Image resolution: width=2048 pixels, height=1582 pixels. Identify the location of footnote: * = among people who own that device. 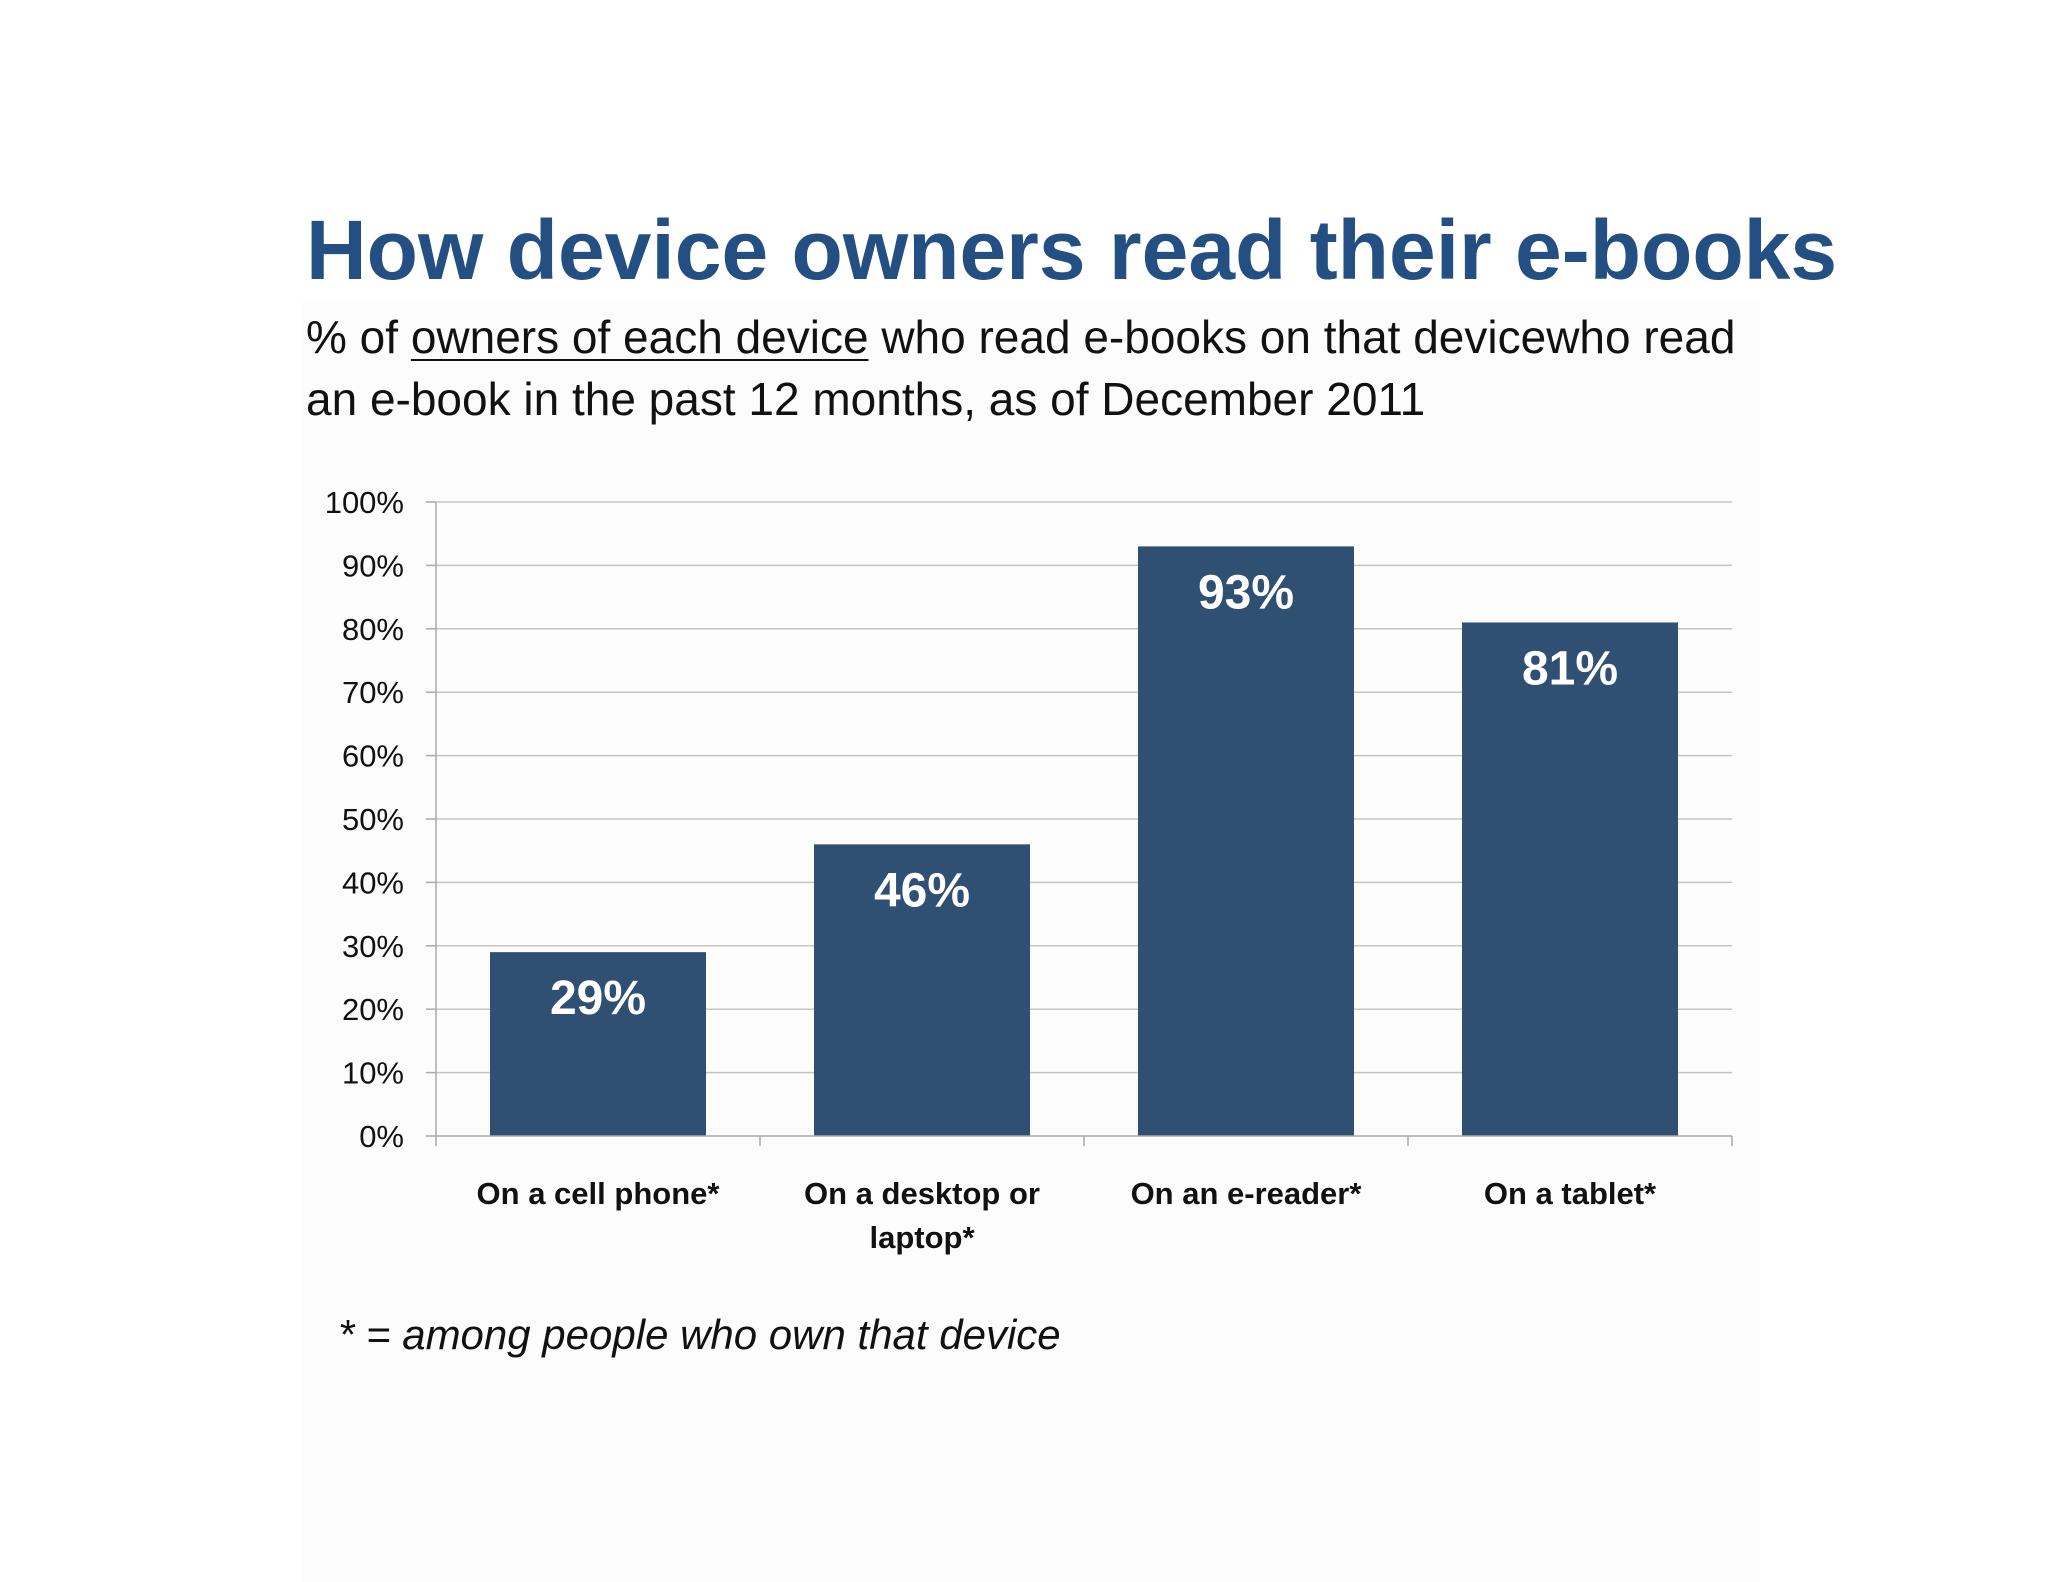
(699, 1334).